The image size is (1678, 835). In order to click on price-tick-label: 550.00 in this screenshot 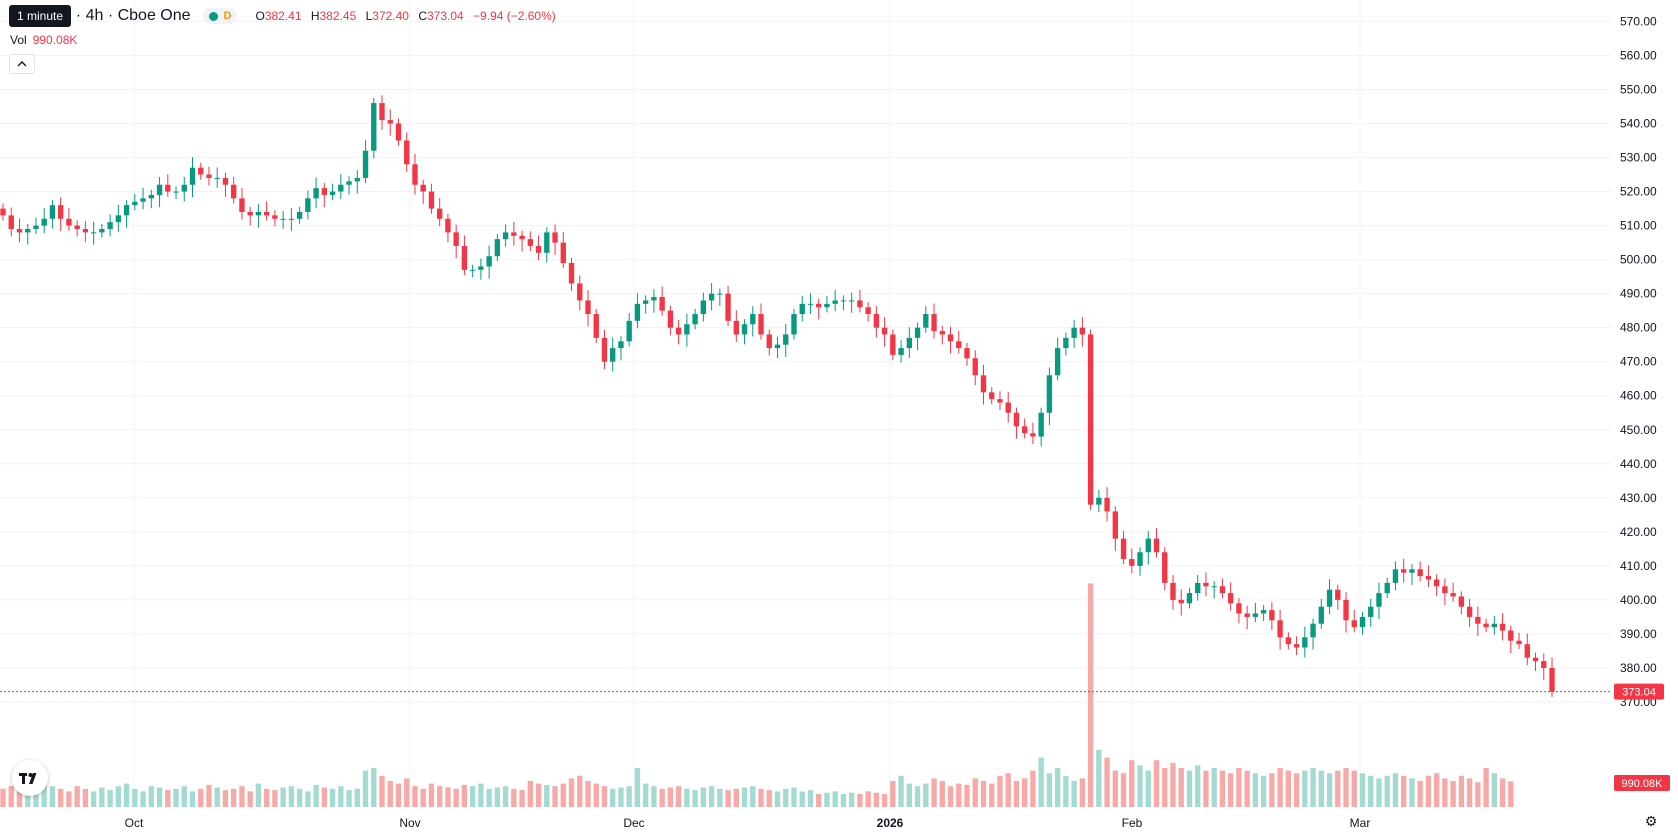, I will do `click(1638, 89)`.